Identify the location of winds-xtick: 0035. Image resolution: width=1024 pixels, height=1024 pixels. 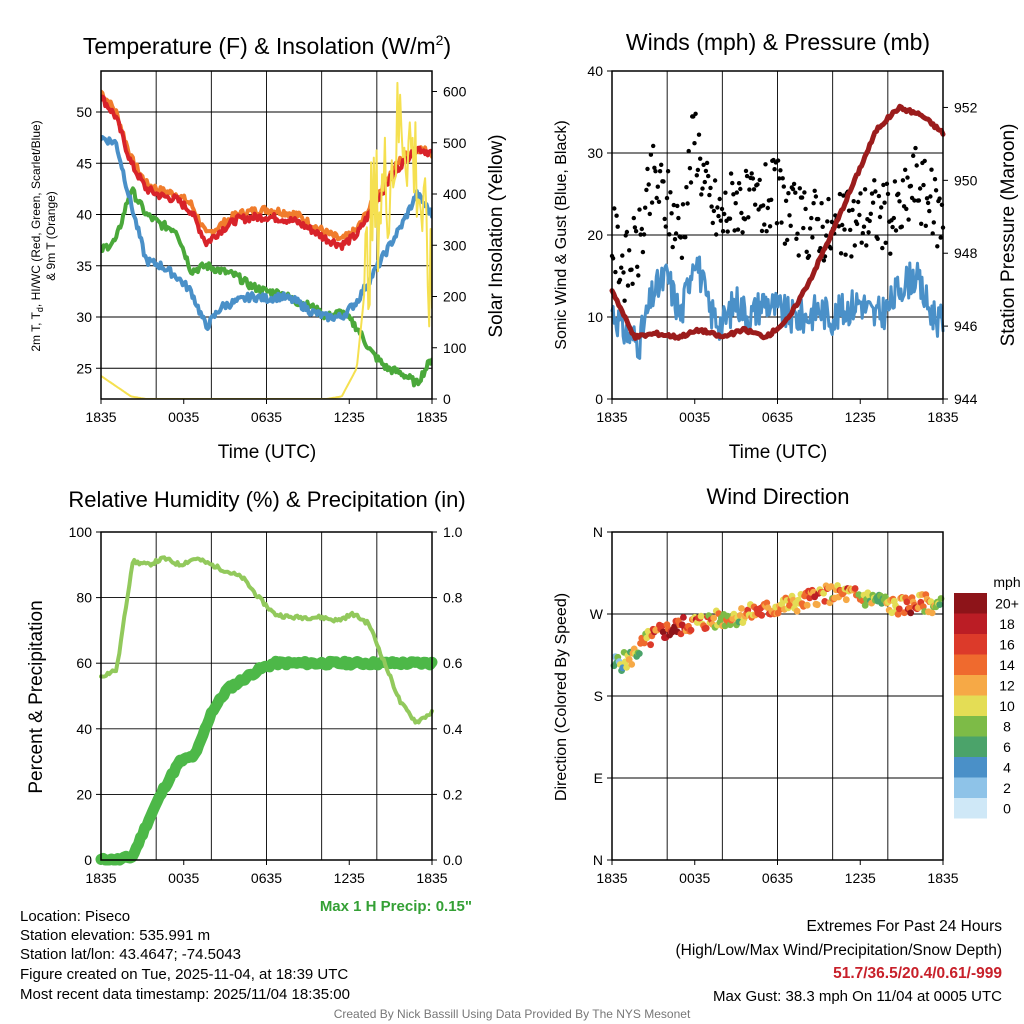
(694, 417).